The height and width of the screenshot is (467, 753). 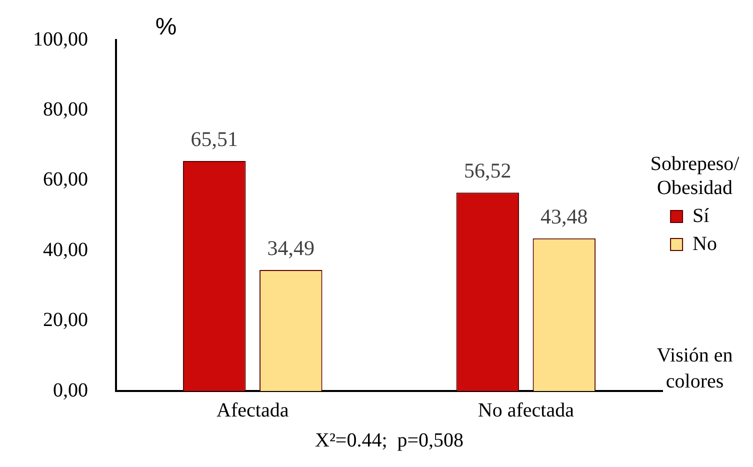 What do you see at coordinates (701, 215) in the screenshot?
I see `legend-label: Sí` at bounding box center [701, 215].